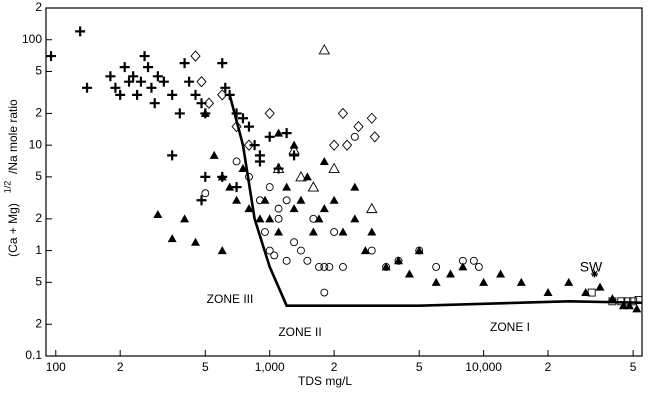 The image size is (650, 401). I want to click on y-tick-label: 100, so click(32, 39).